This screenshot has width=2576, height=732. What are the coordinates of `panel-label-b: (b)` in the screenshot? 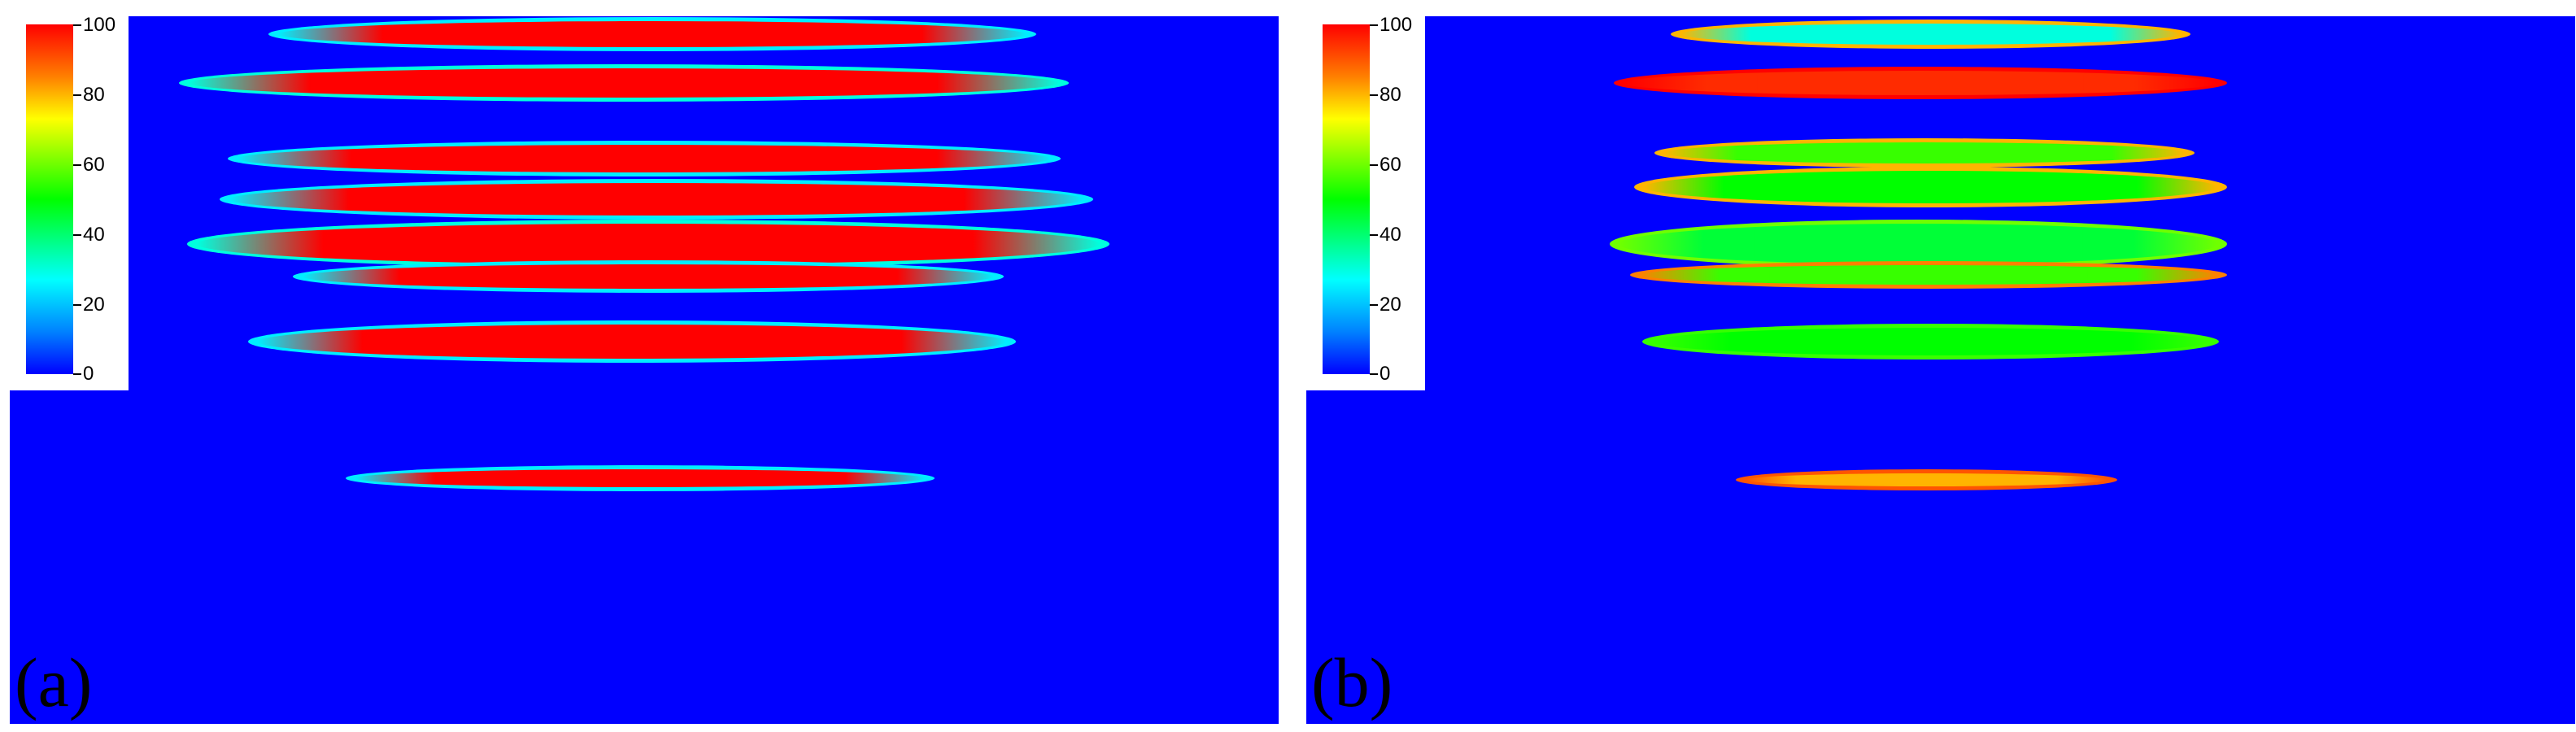 It's located at (1352, 682).